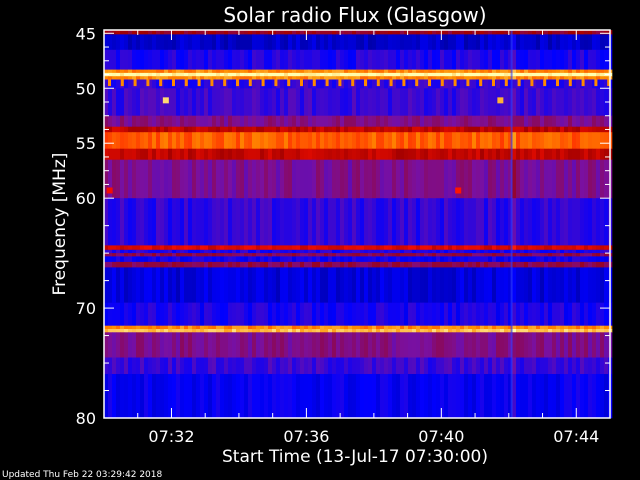  Describe the element at coordinates (199, 83) in the screenshot. I see `comb-spike` at that location.